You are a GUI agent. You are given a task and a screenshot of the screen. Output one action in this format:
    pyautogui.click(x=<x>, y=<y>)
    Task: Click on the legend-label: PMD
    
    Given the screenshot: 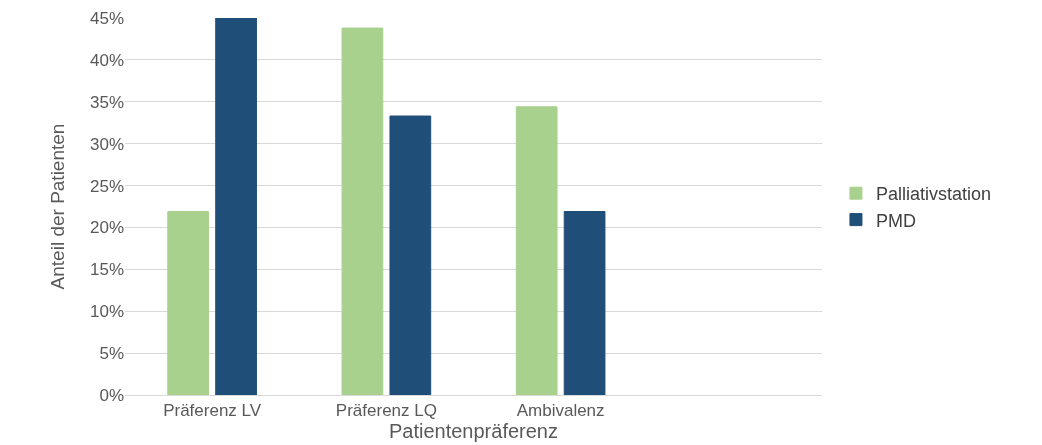 What is the action you would take?
    pyautogui.click(x=895, y=220)
    